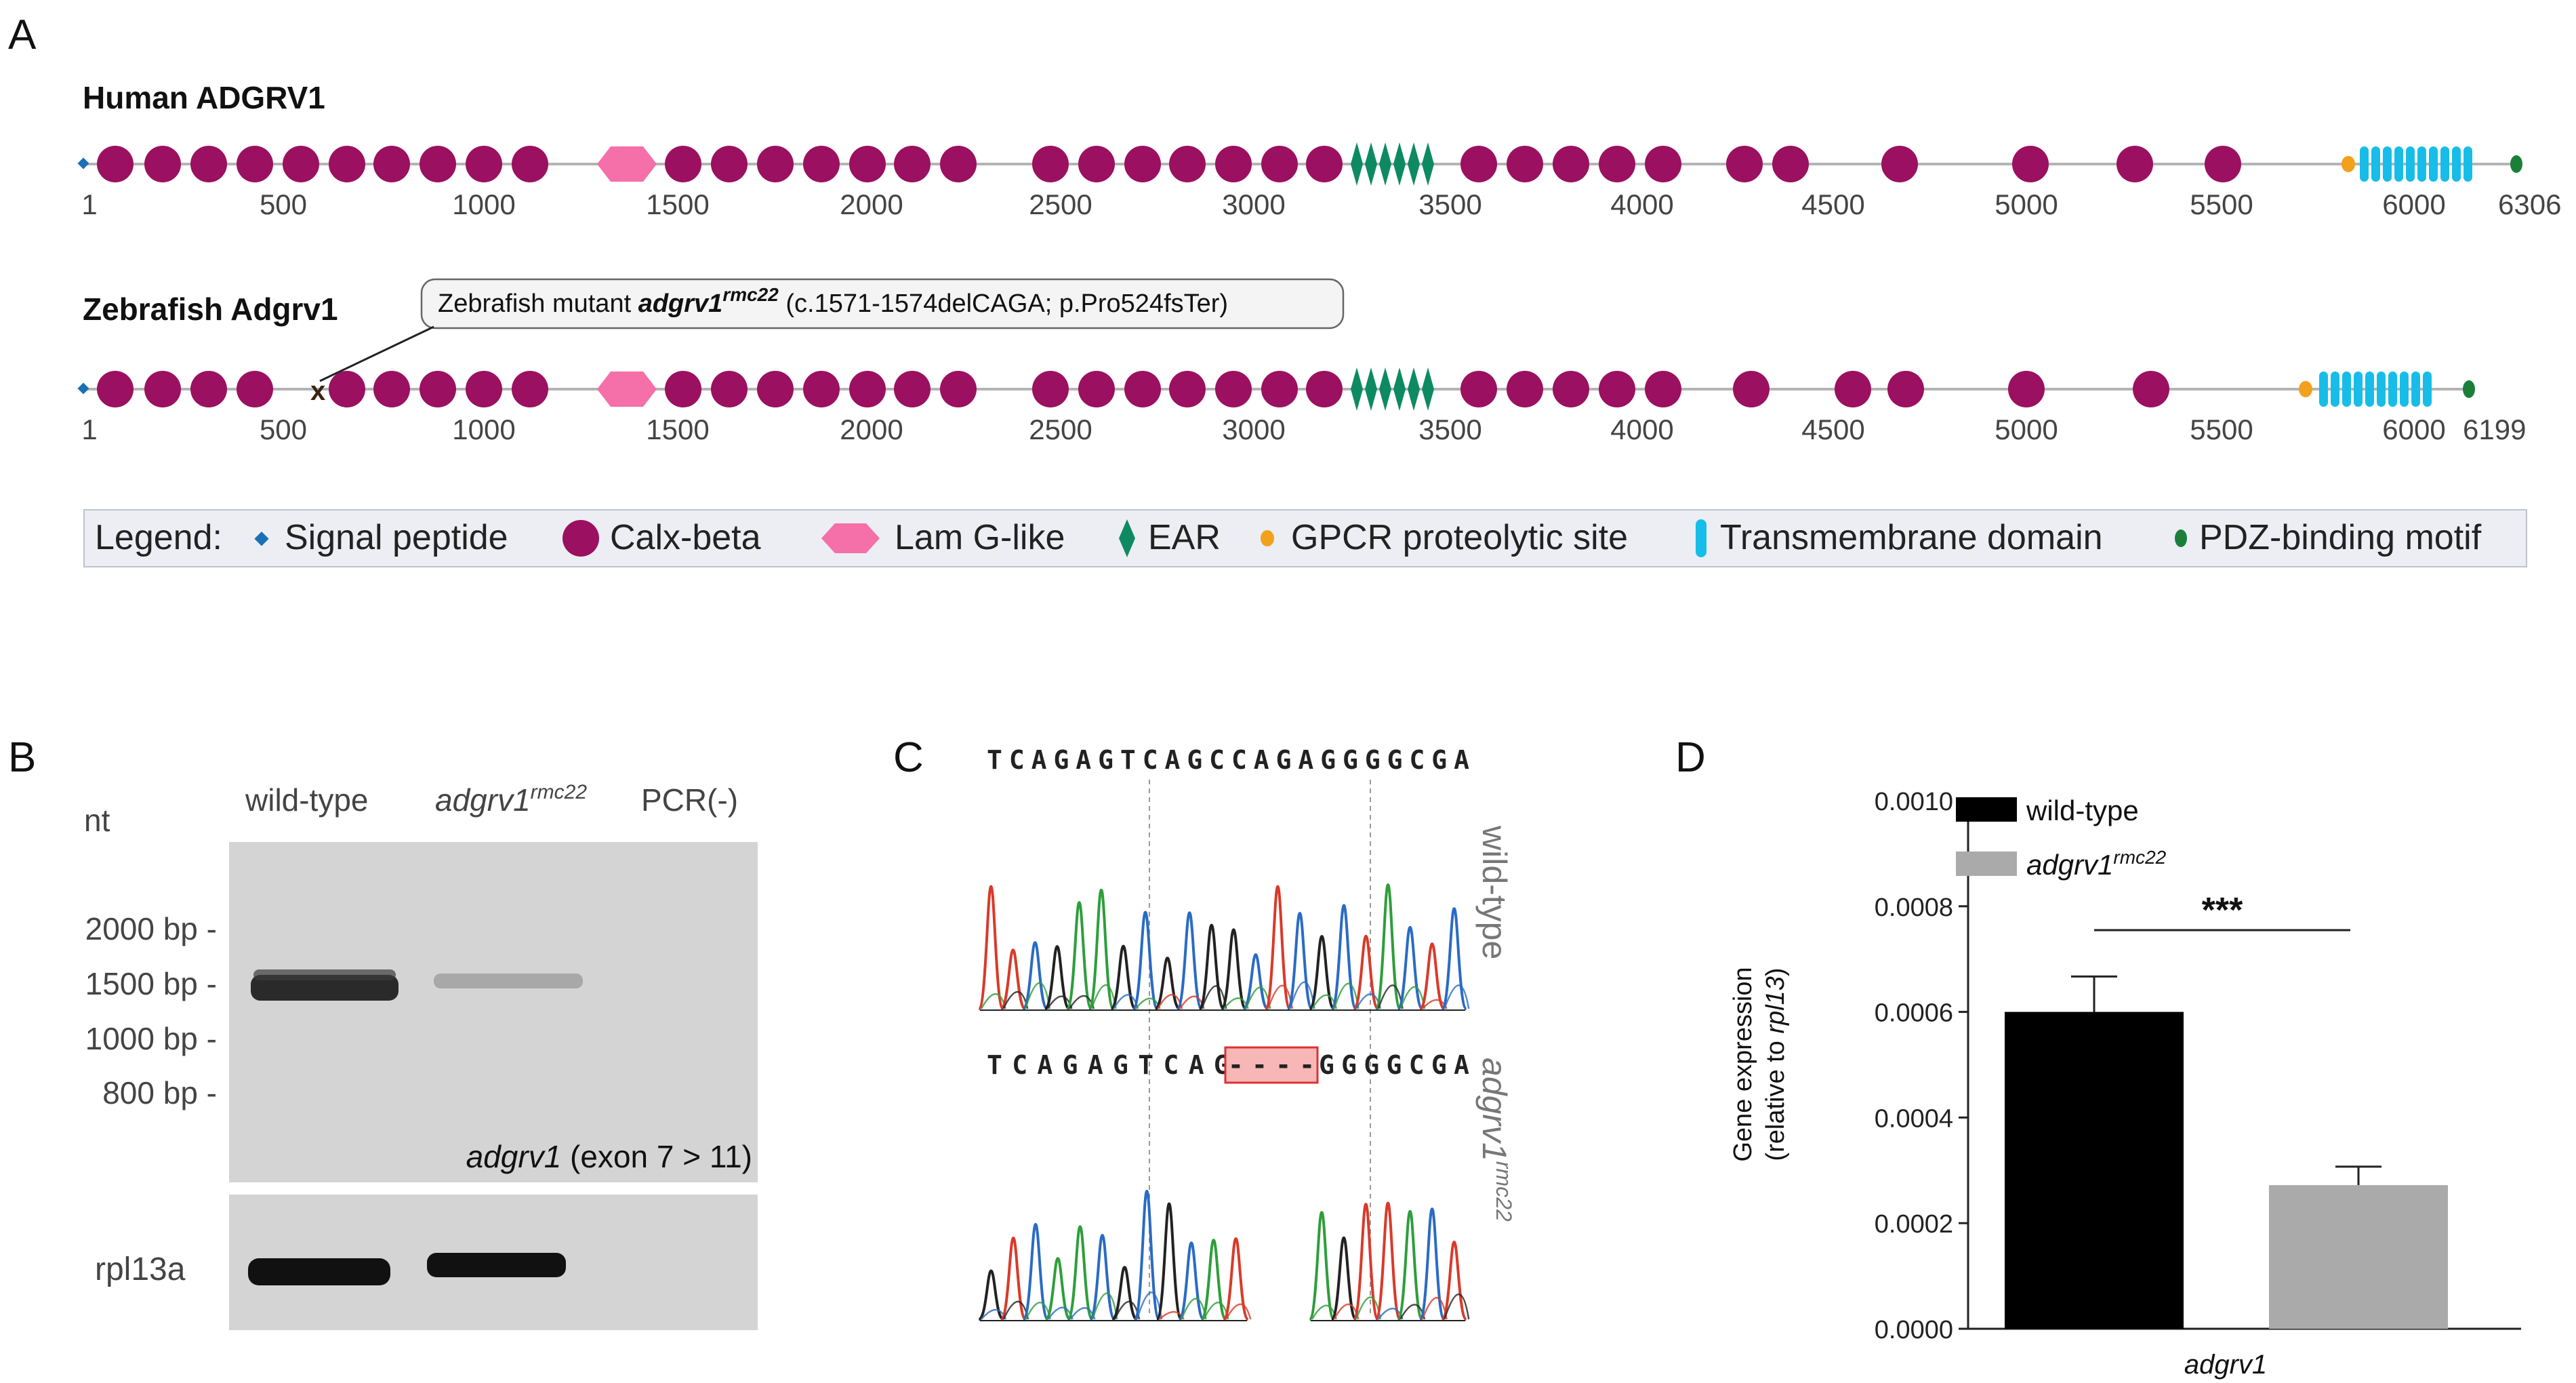 The height and width of the screenshot is (1383, 2576). Describe the element at coordinates (318, 391) in the screenshot. I see `mutation-mark: x` at that location.